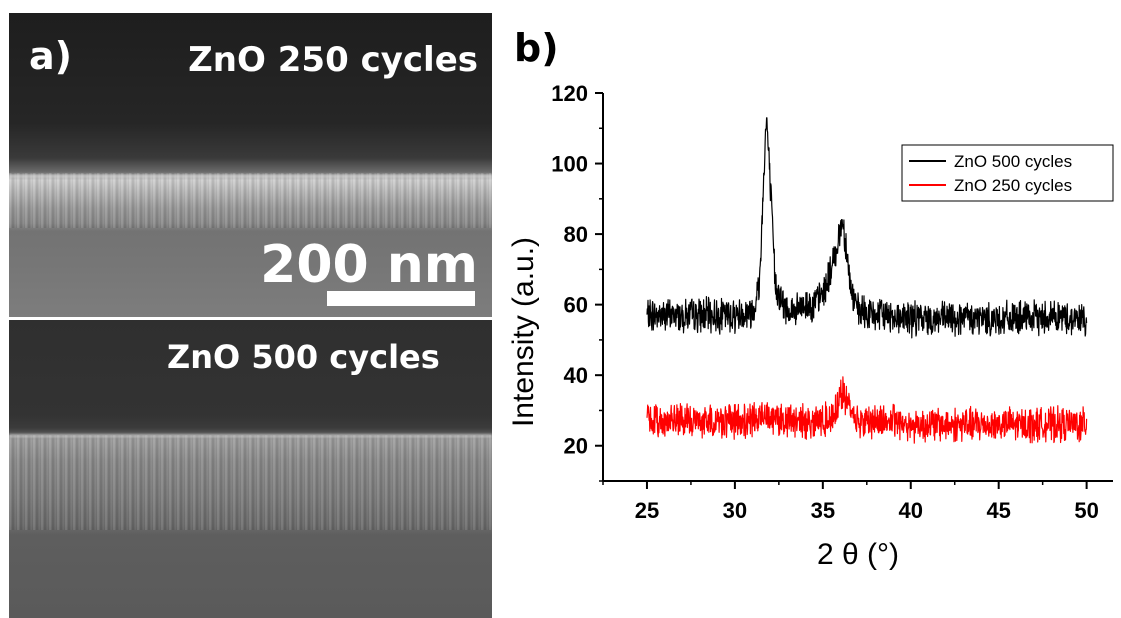  I want to click on sample-label-500-cycles: ZnO 500 cycles, so click(303, 357).